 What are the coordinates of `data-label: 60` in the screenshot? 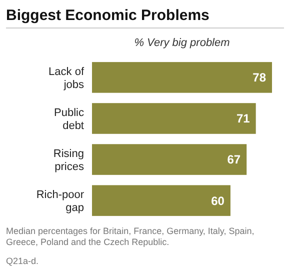 It's located at (218, 201).